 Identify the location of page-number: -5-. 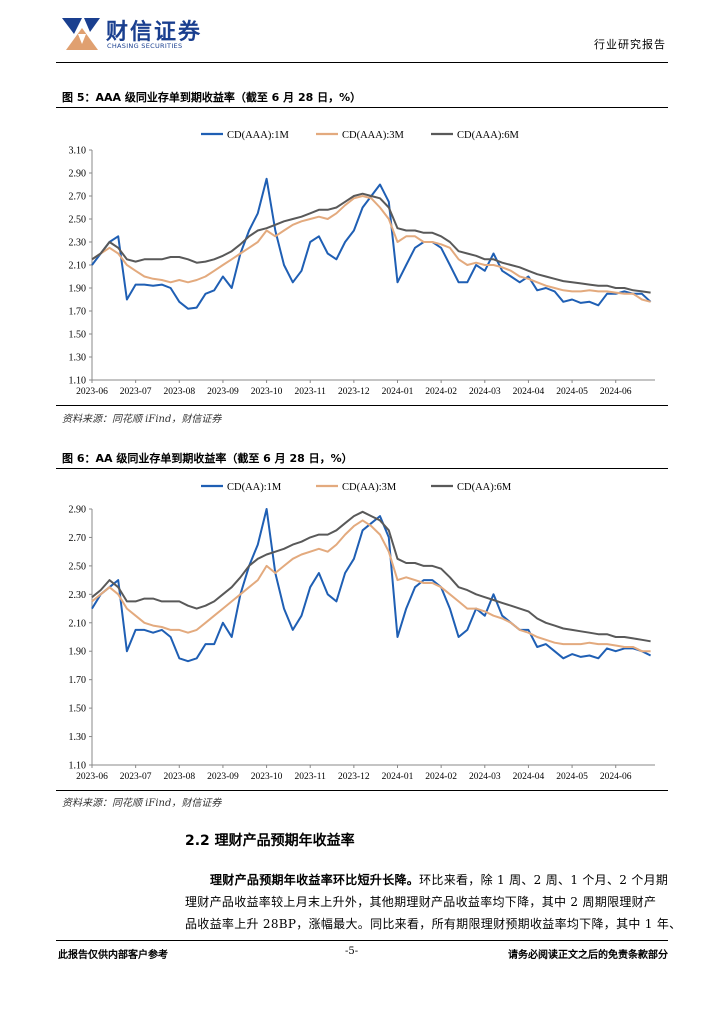
(352, 951).